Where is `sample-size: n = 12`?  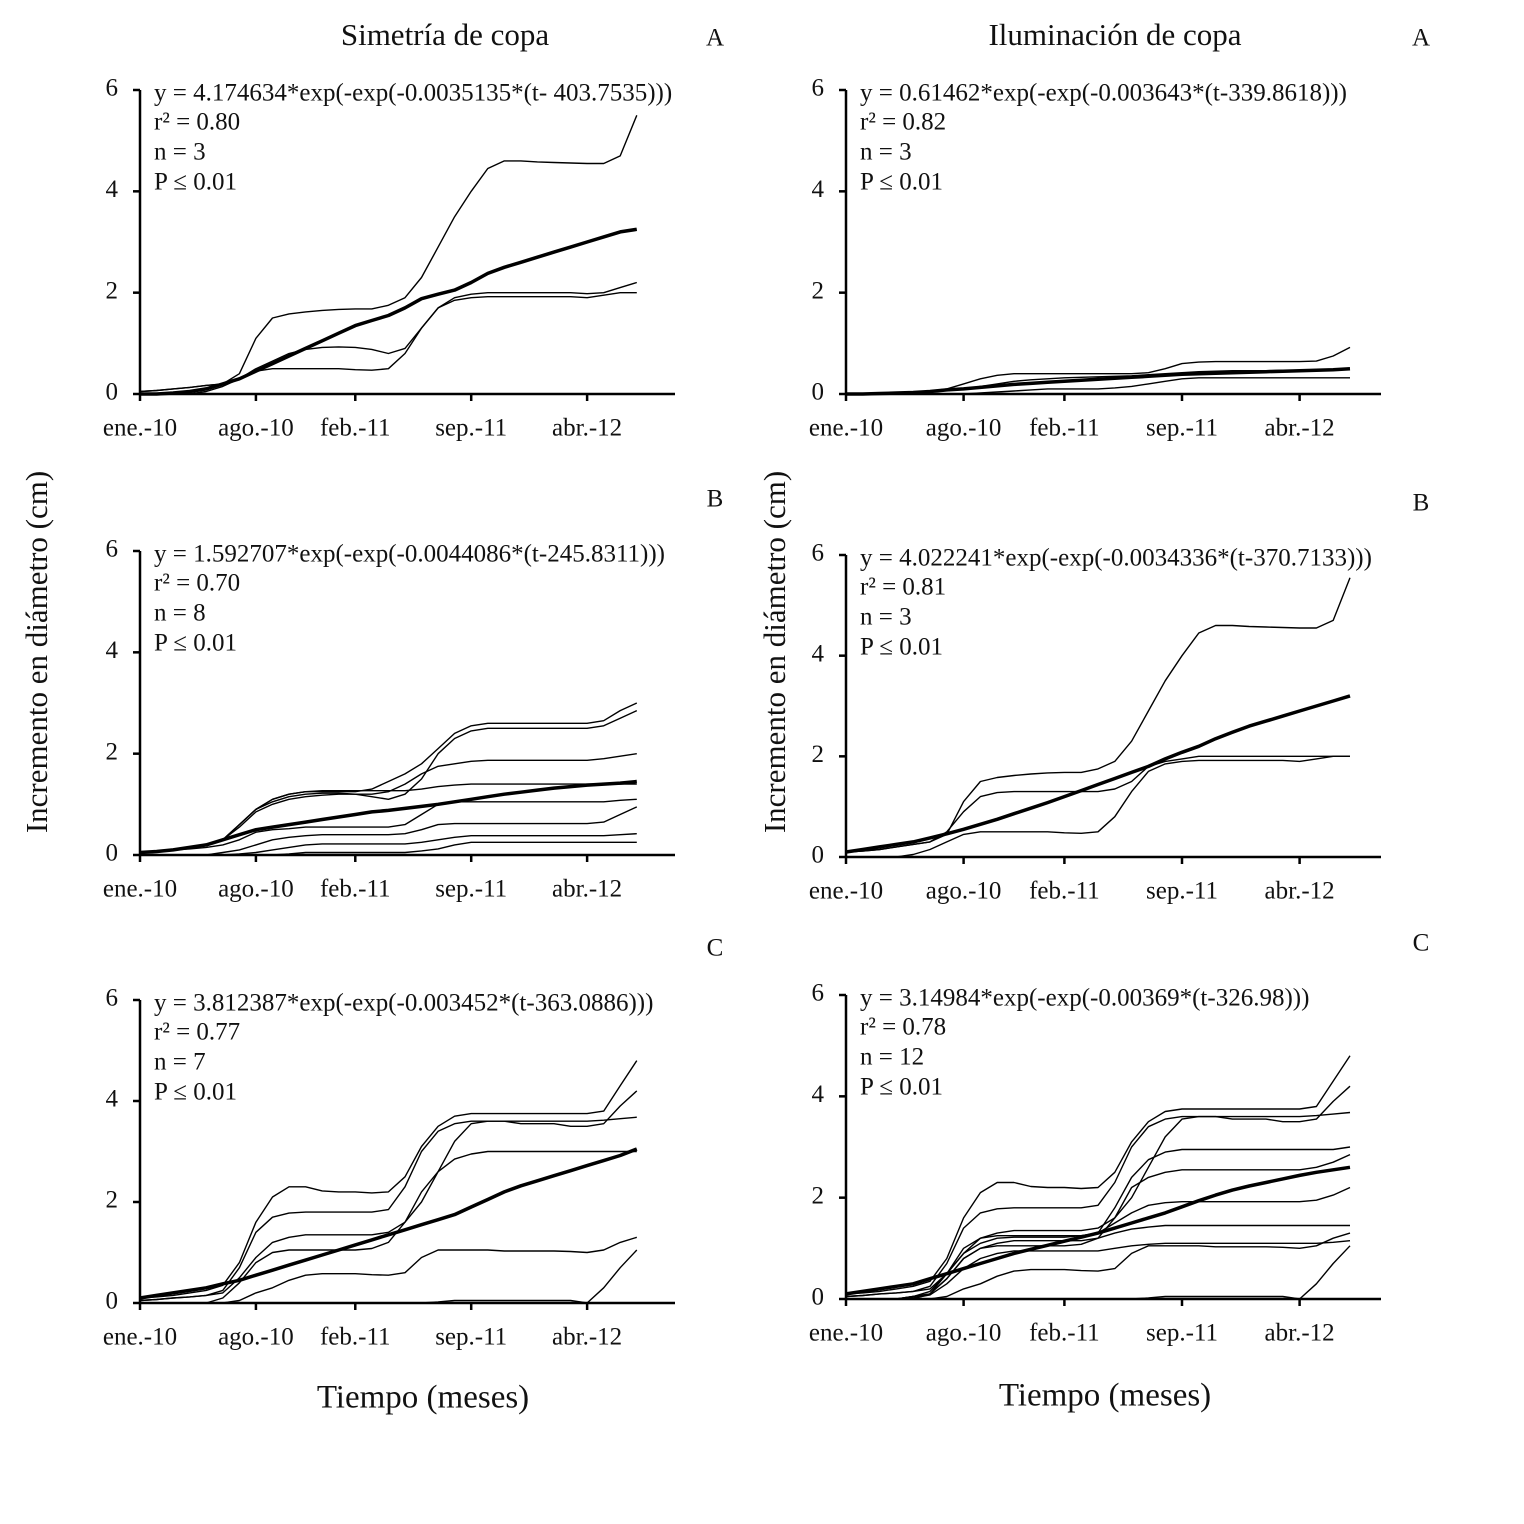 sample-size: n = 12 is located at coordinates (892, 1057).